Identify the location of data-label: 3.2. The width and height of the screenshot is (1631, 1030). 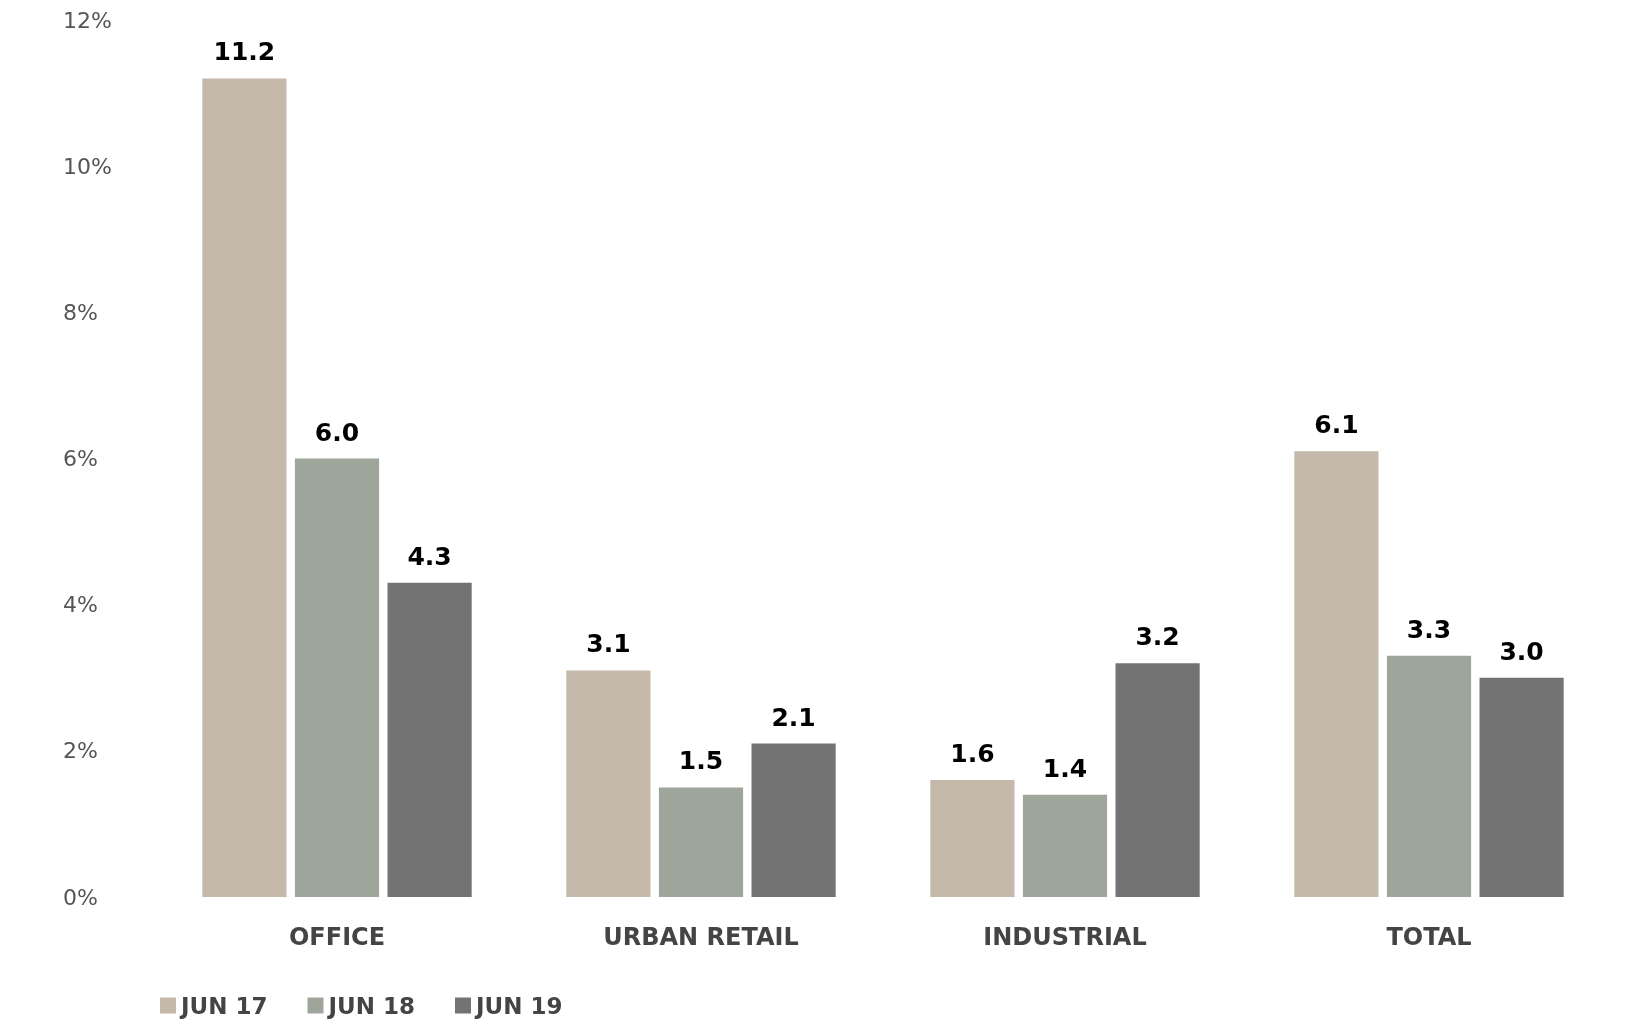
(1157, 637).